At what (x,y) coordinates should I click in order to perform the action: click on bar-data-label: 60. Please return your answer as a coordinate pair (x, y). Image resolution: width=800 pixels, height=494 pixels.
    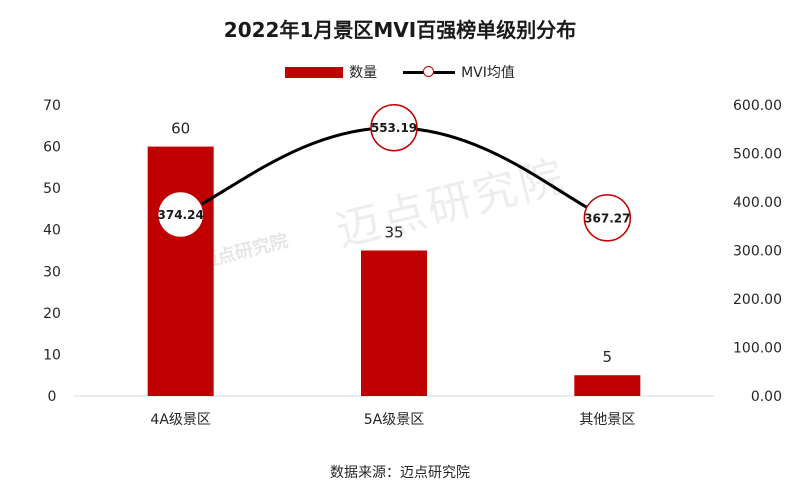
    Looking at the image, I should click on (180, 129).